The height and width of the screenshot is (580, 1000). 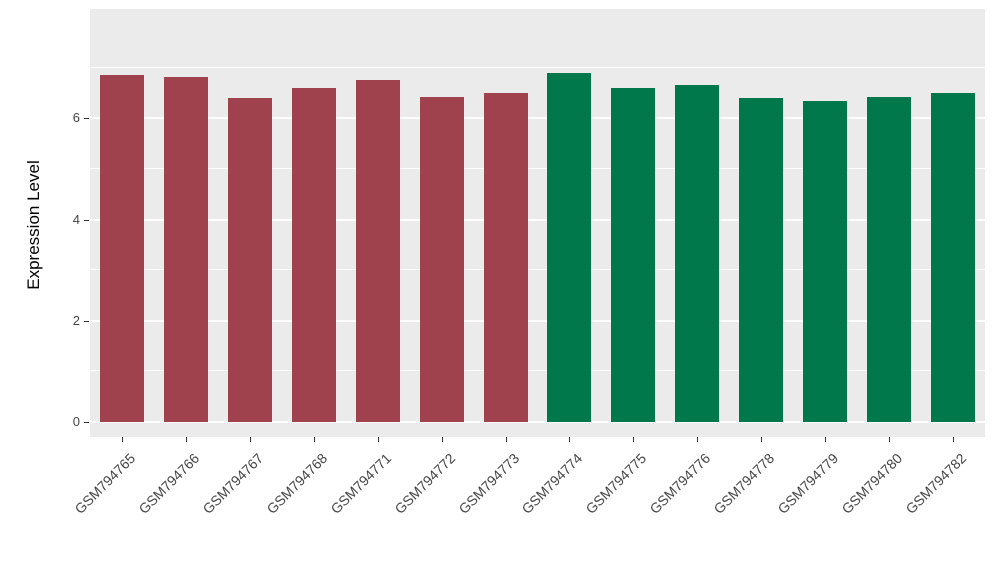 What do you see at coordinates (76, 421) in the screenshot?
I see `y-tick-label: 0` at bounding box center [76, 421].